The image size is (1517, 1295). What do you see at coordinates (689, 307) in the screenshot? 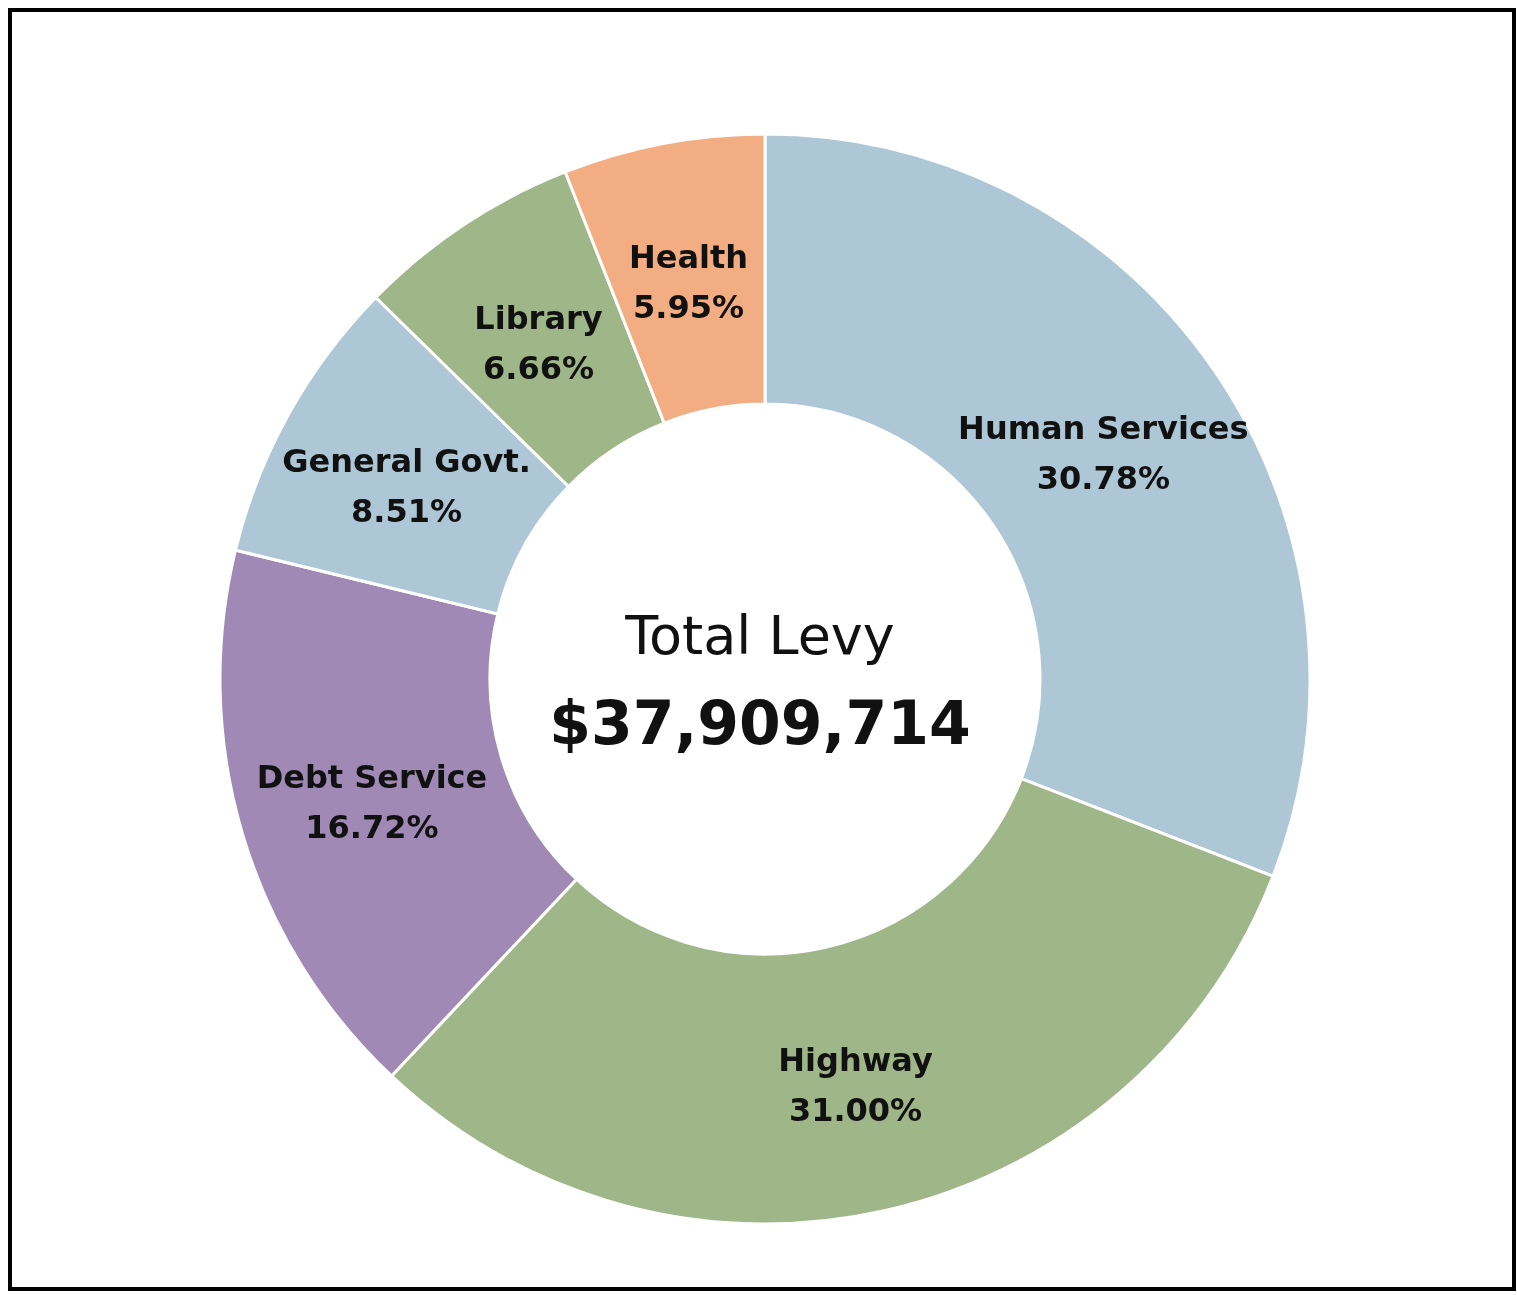
I see `data-label: 5.95%` at bounding box center [689, 307].